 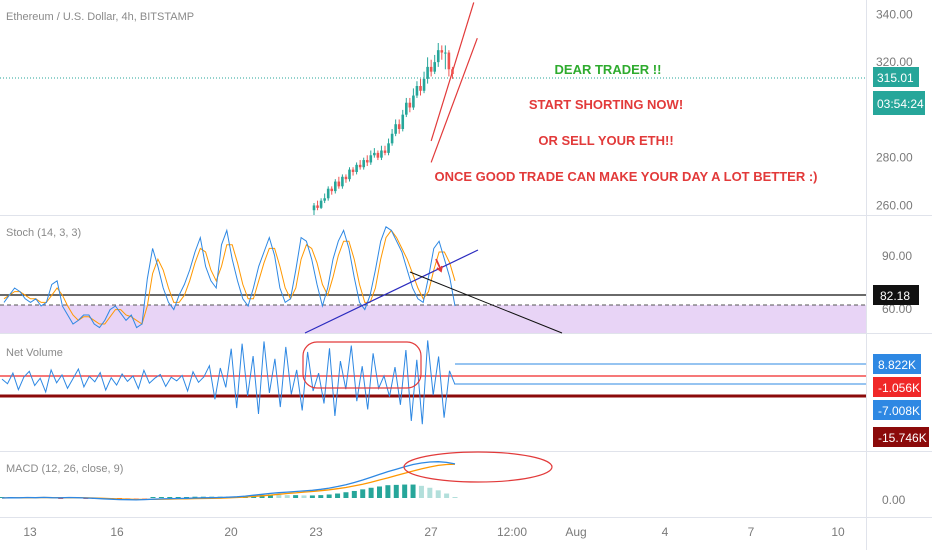 I want to click on stoch-title: Stoch (14, 3, 3), so click(x=43, y=233).